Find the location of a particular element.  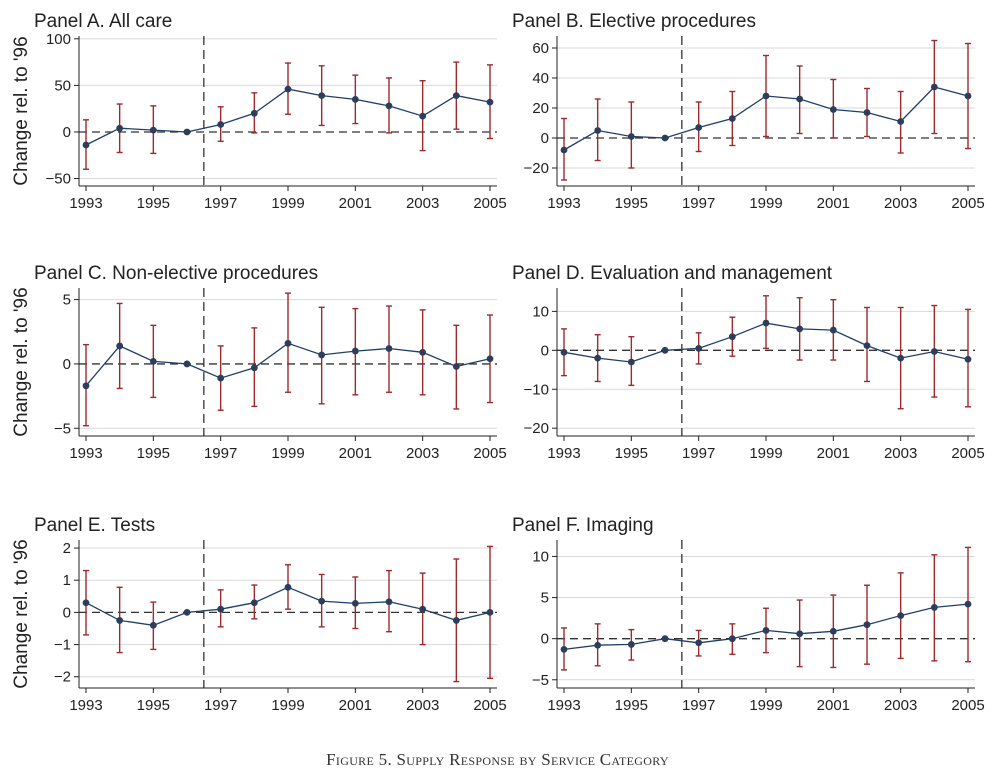

y-axis-label: Change rel. to '96 is located at coordinates (21, 361).